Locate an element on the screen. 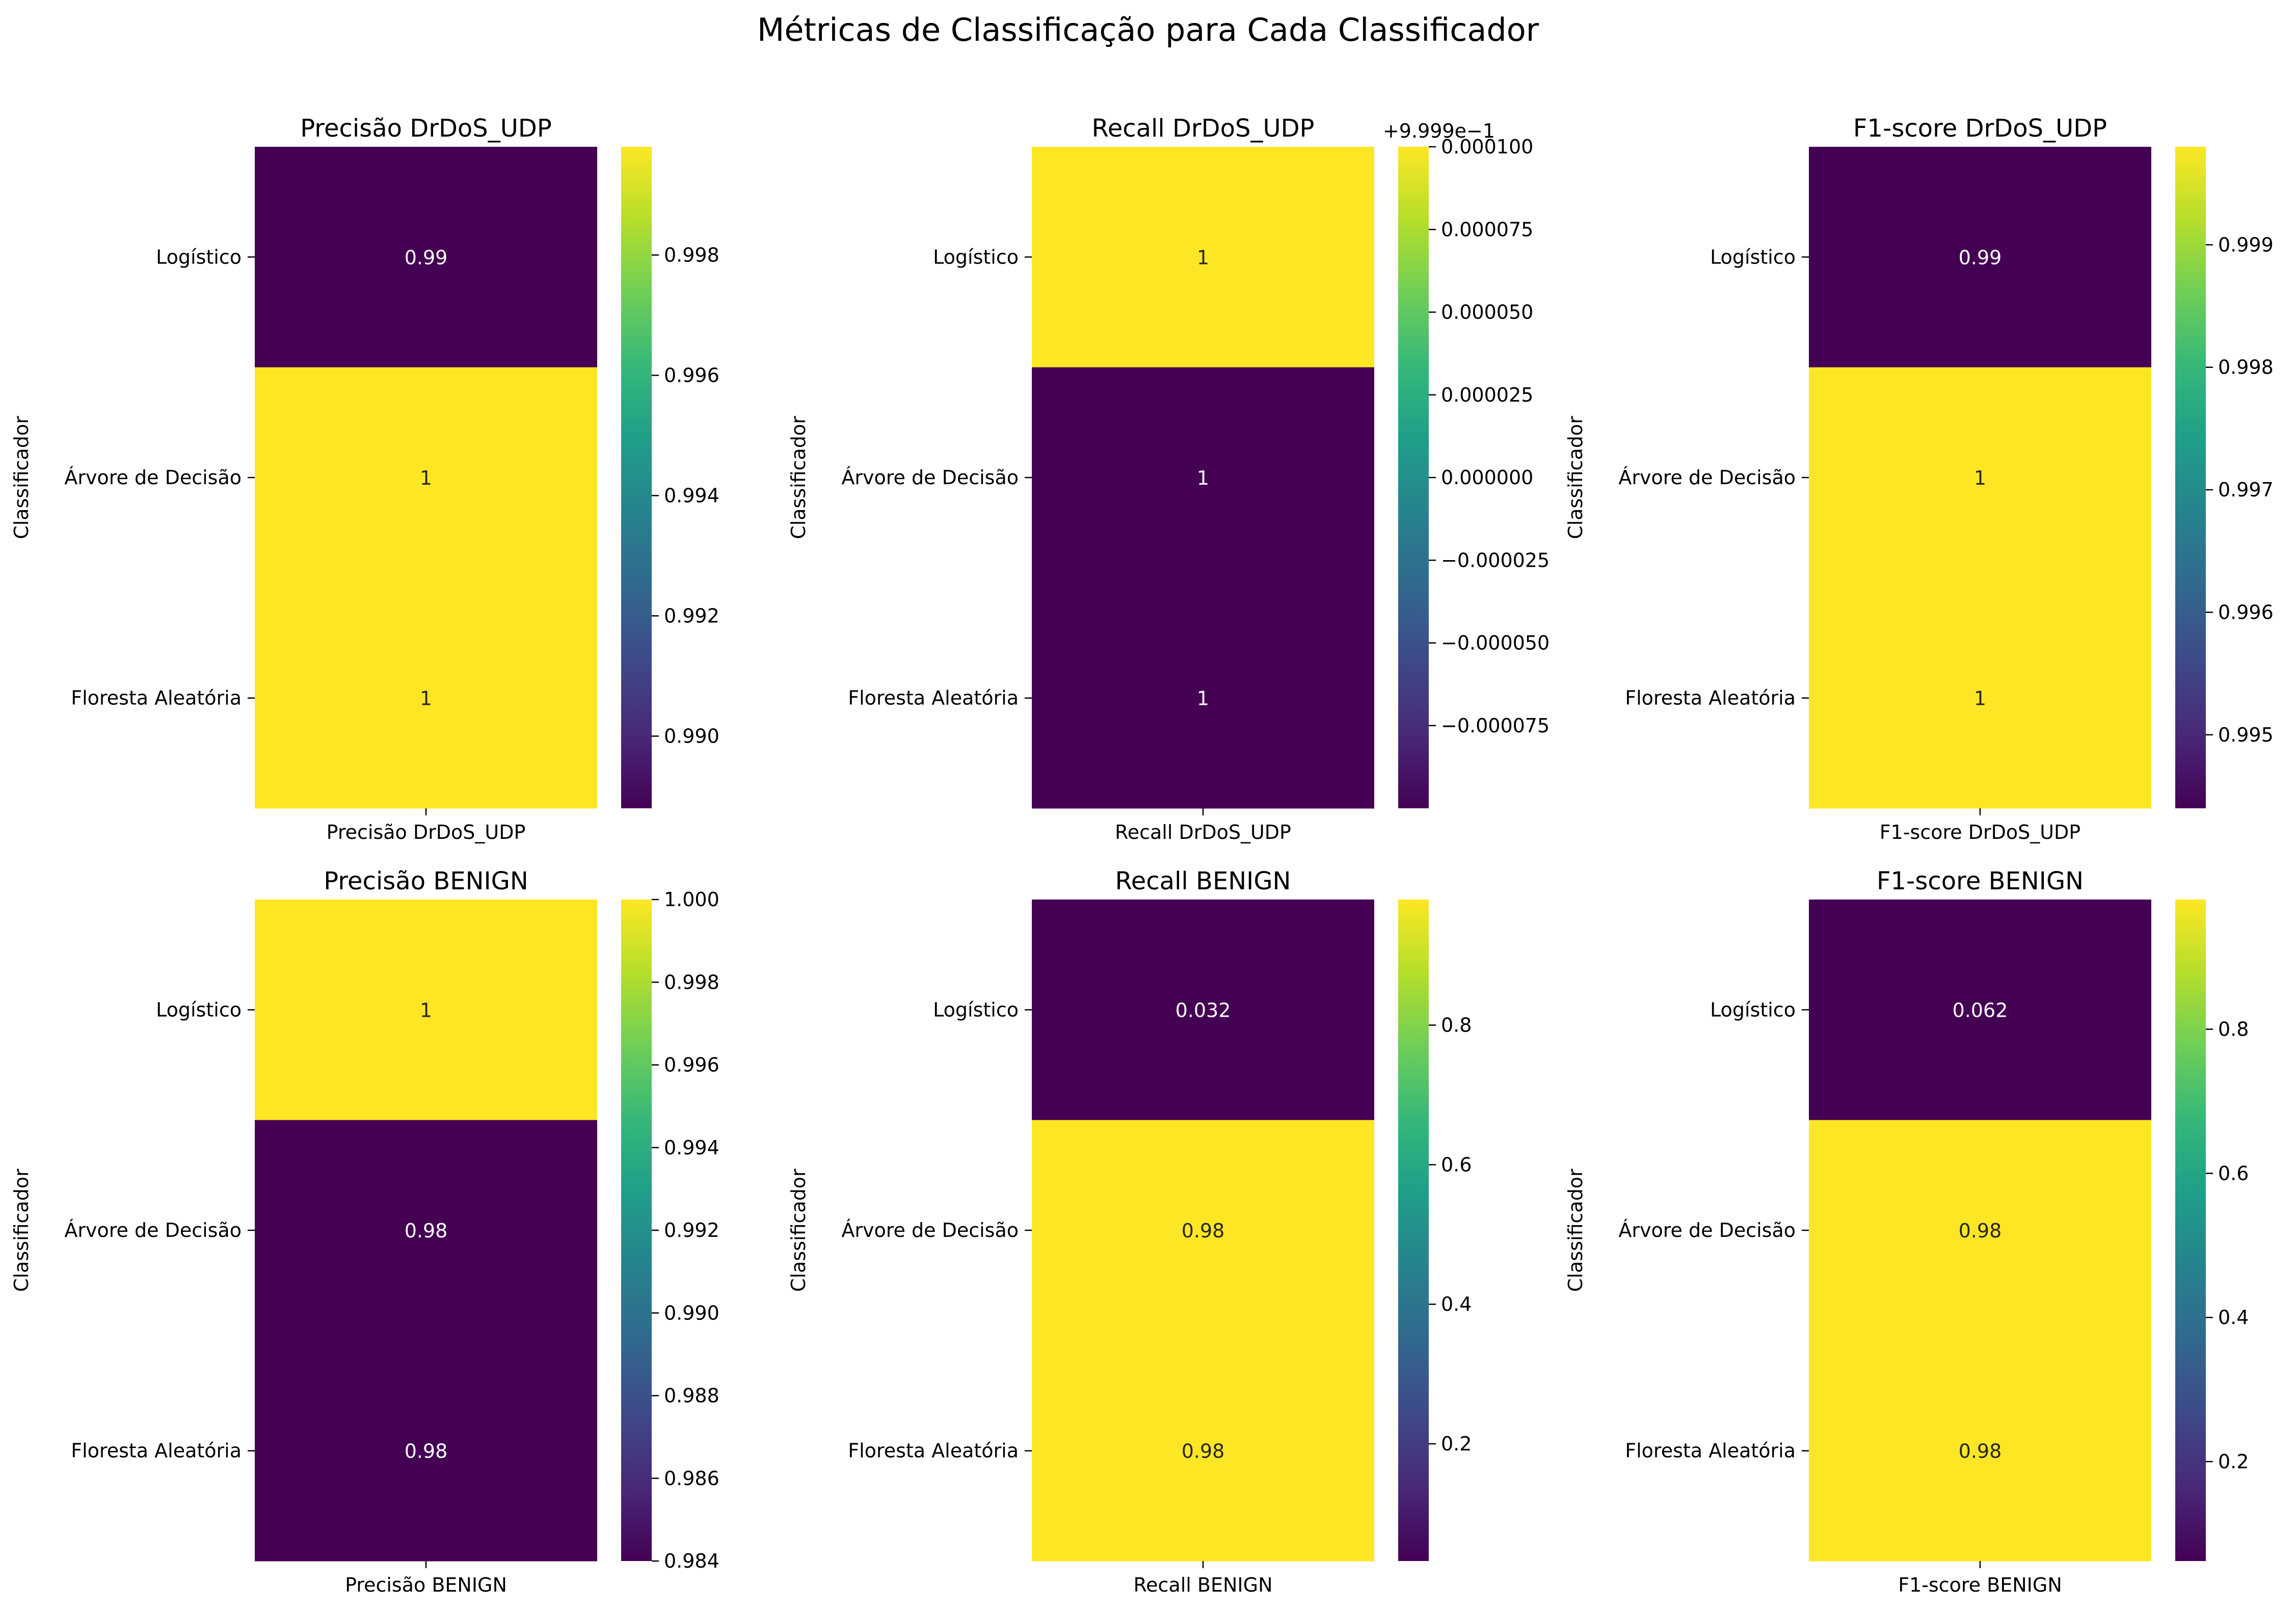 The width and height of the screenshot is (2296, 1612). subplot-title: Recall BENIGN is located at coordinates (1203, 881).